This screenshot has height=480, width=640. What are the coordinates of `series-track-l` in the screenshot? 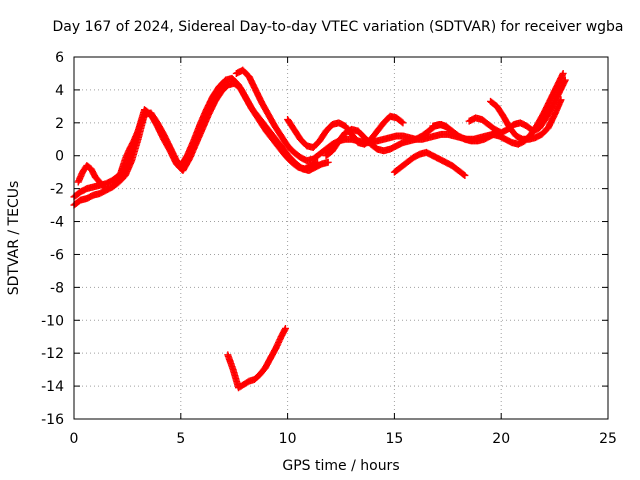 It's located at (256, 358).